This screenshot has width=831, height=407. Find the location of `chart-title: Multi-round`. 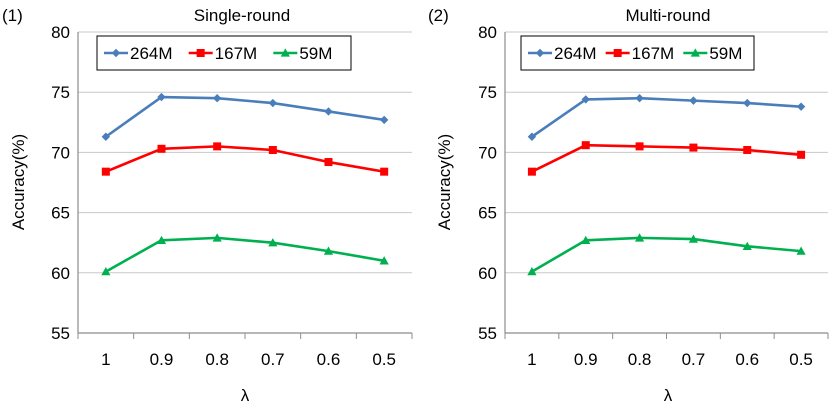

chart-title: Multi-round is located at coordinates (667, 15).